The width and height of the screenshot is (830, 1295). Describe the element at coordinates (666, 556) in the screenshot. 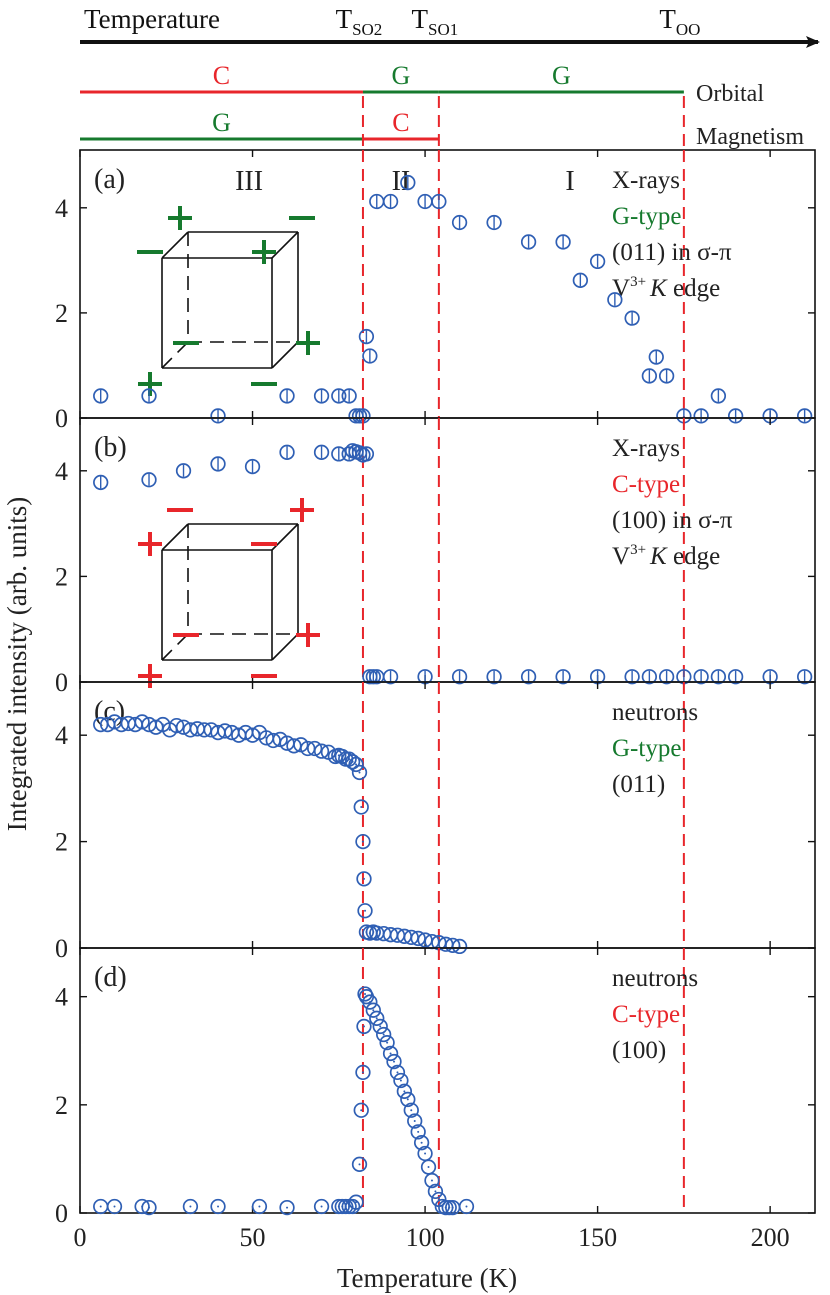

I see `panel-annotation: V3+ K edge` at that location.